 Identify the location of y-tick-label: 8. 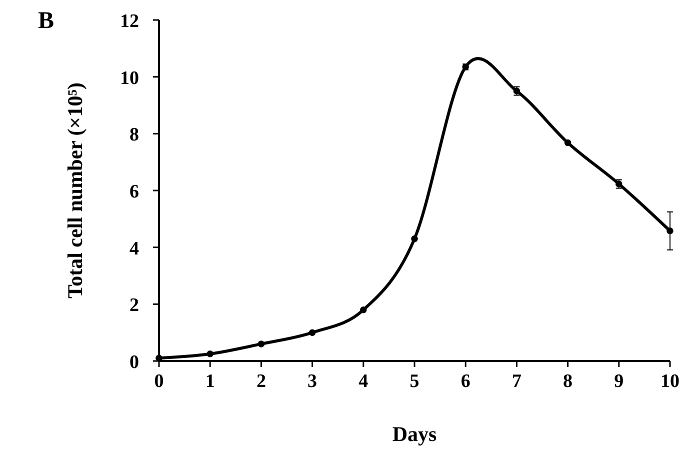
(134, 135).